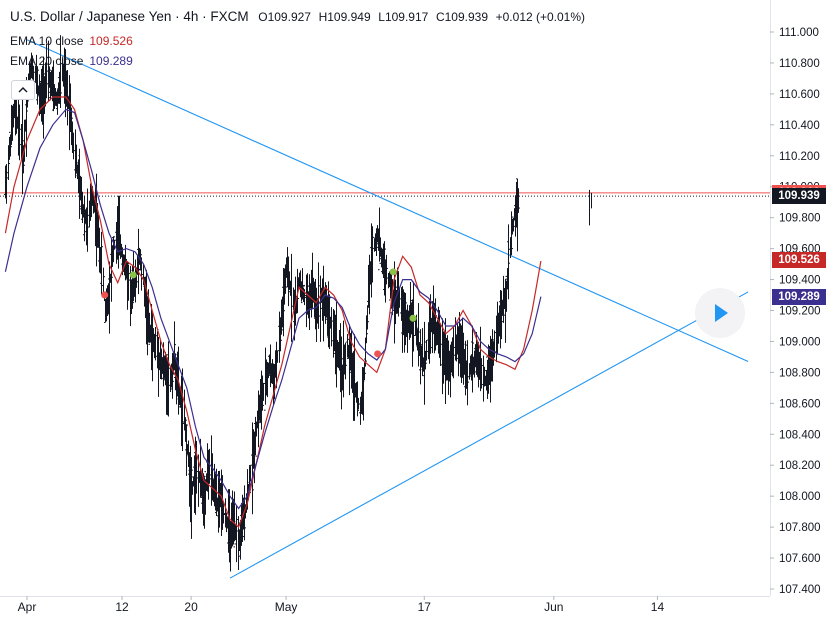 The image size is (832, 622). Describe the element at coordinates (129, 16) in the screenshot. I see `symbol-title: U.S. Dollar / Japanese Yen · 4h · FXCM` at that location.